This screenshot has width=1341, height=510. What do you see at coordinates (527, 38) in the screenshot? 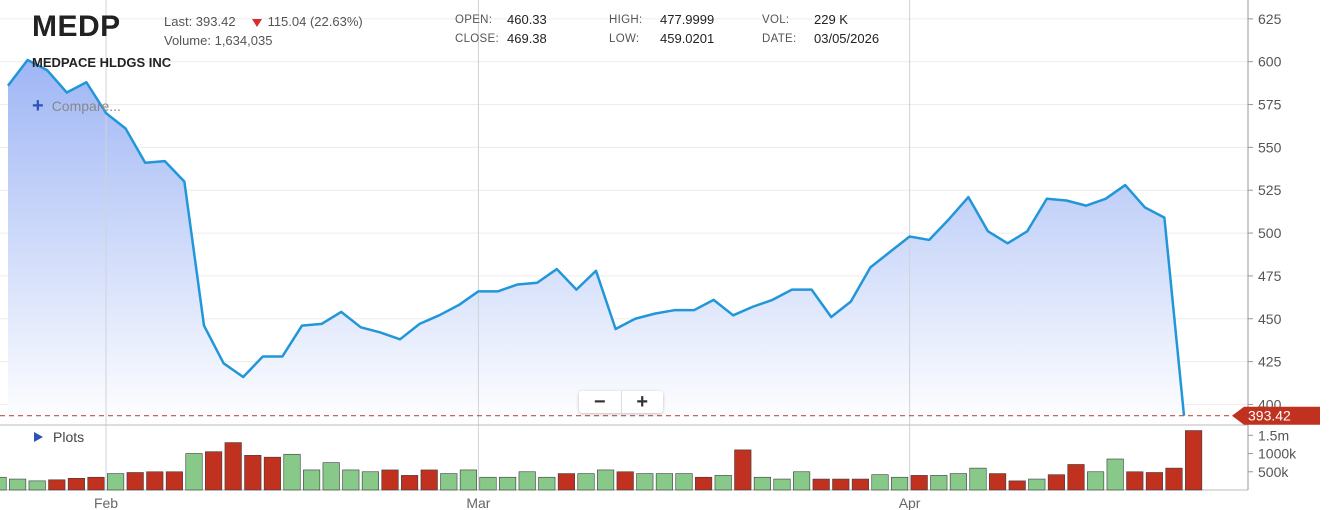
I see `close-value: 469.38` at bounding box center [527, 38].